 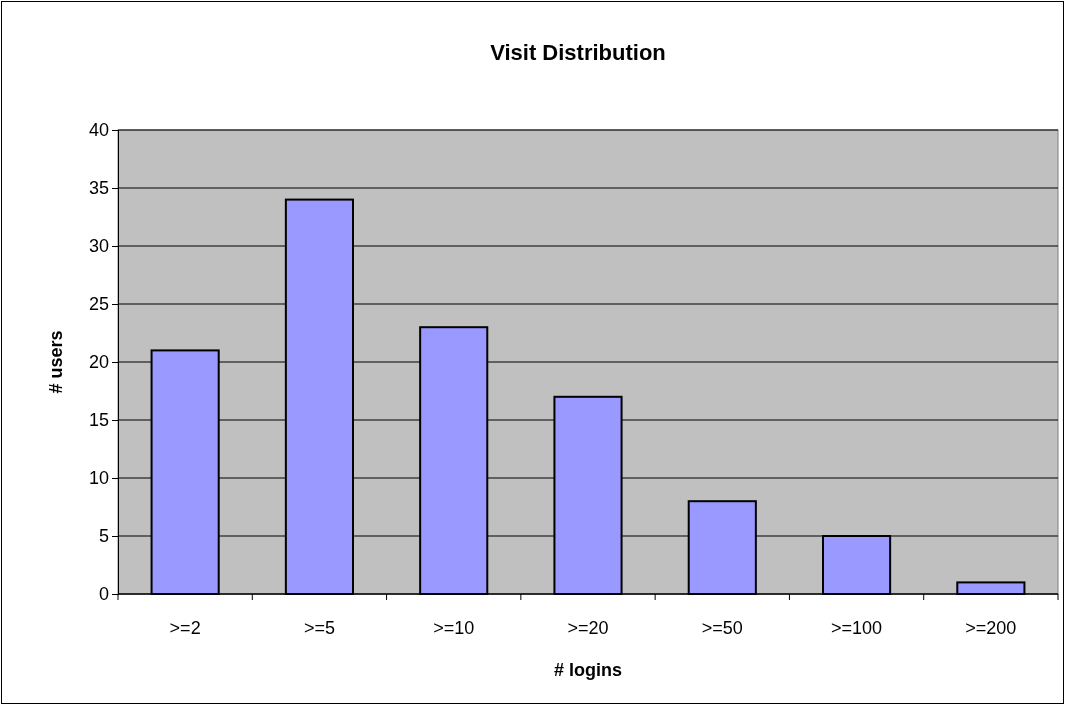 I want to click on y-tick-label: 5, so click(x=103, y=536).